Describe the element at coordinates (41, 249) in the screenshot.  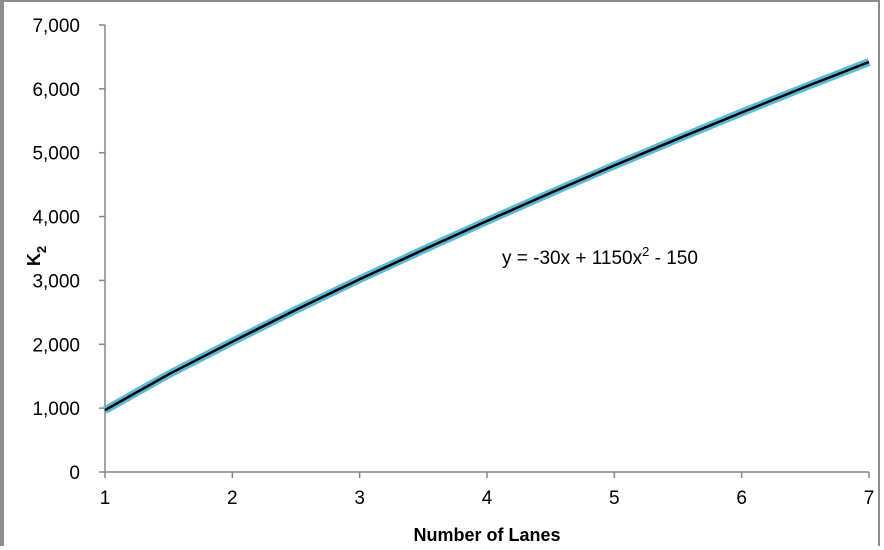
I see `y-axis-title-subscript: 2` at that location.